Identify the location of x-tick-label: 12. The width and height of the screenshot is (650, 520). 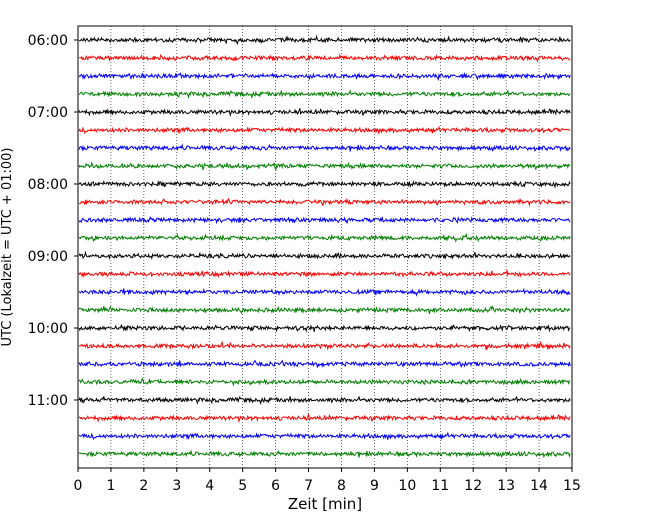
(473, 486).